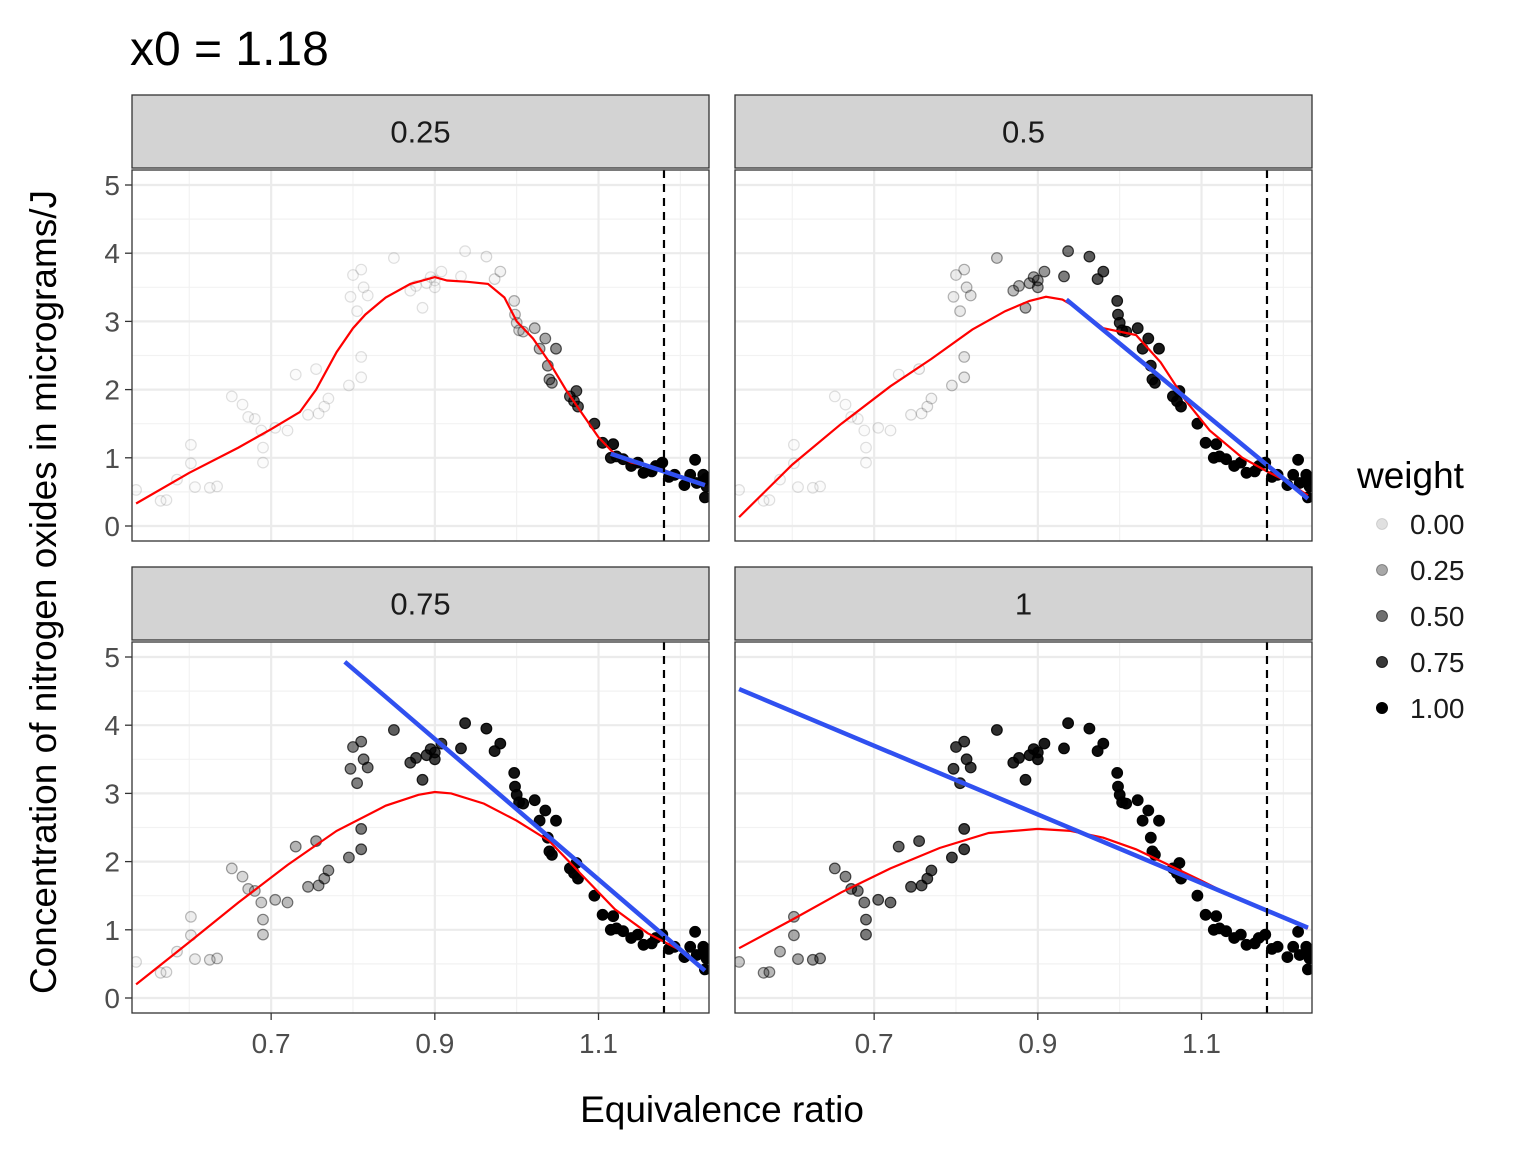 This screenshot has height=1152, width=1536. What do you see at coordinates (112, 657) in the screenshot?
I see `y-tick-label: 5` at bounding box center [112, 657].